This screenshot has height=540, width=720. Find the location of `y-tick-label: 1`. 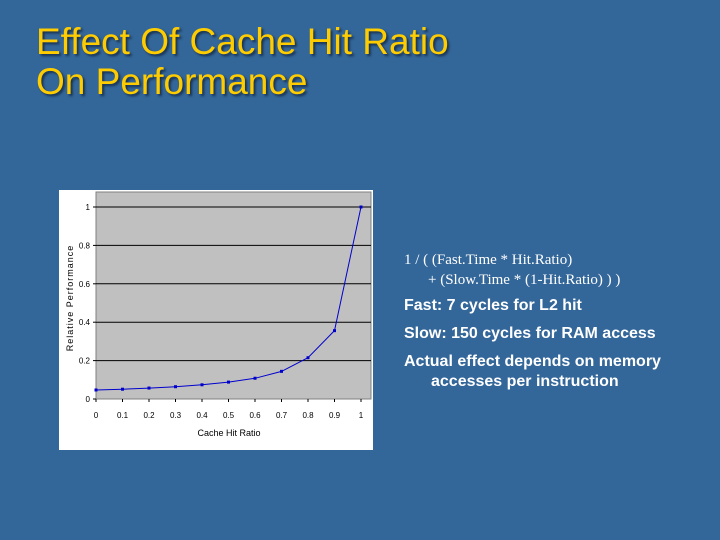

y-tick-label: 1 is located at coordinates (88, 207).